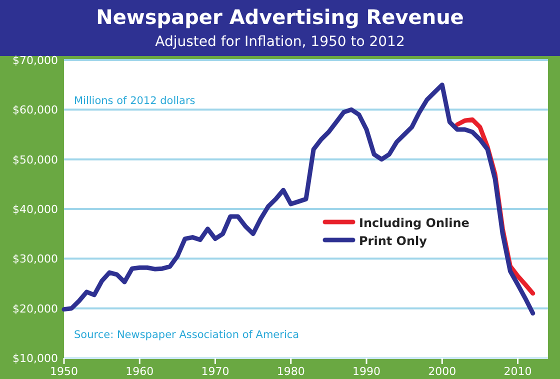 The image size is (560, 379). Describe the element at coordinates (135, 101) in the screenshot. I see `annotation: Millions of 2012 dollars` at that location.